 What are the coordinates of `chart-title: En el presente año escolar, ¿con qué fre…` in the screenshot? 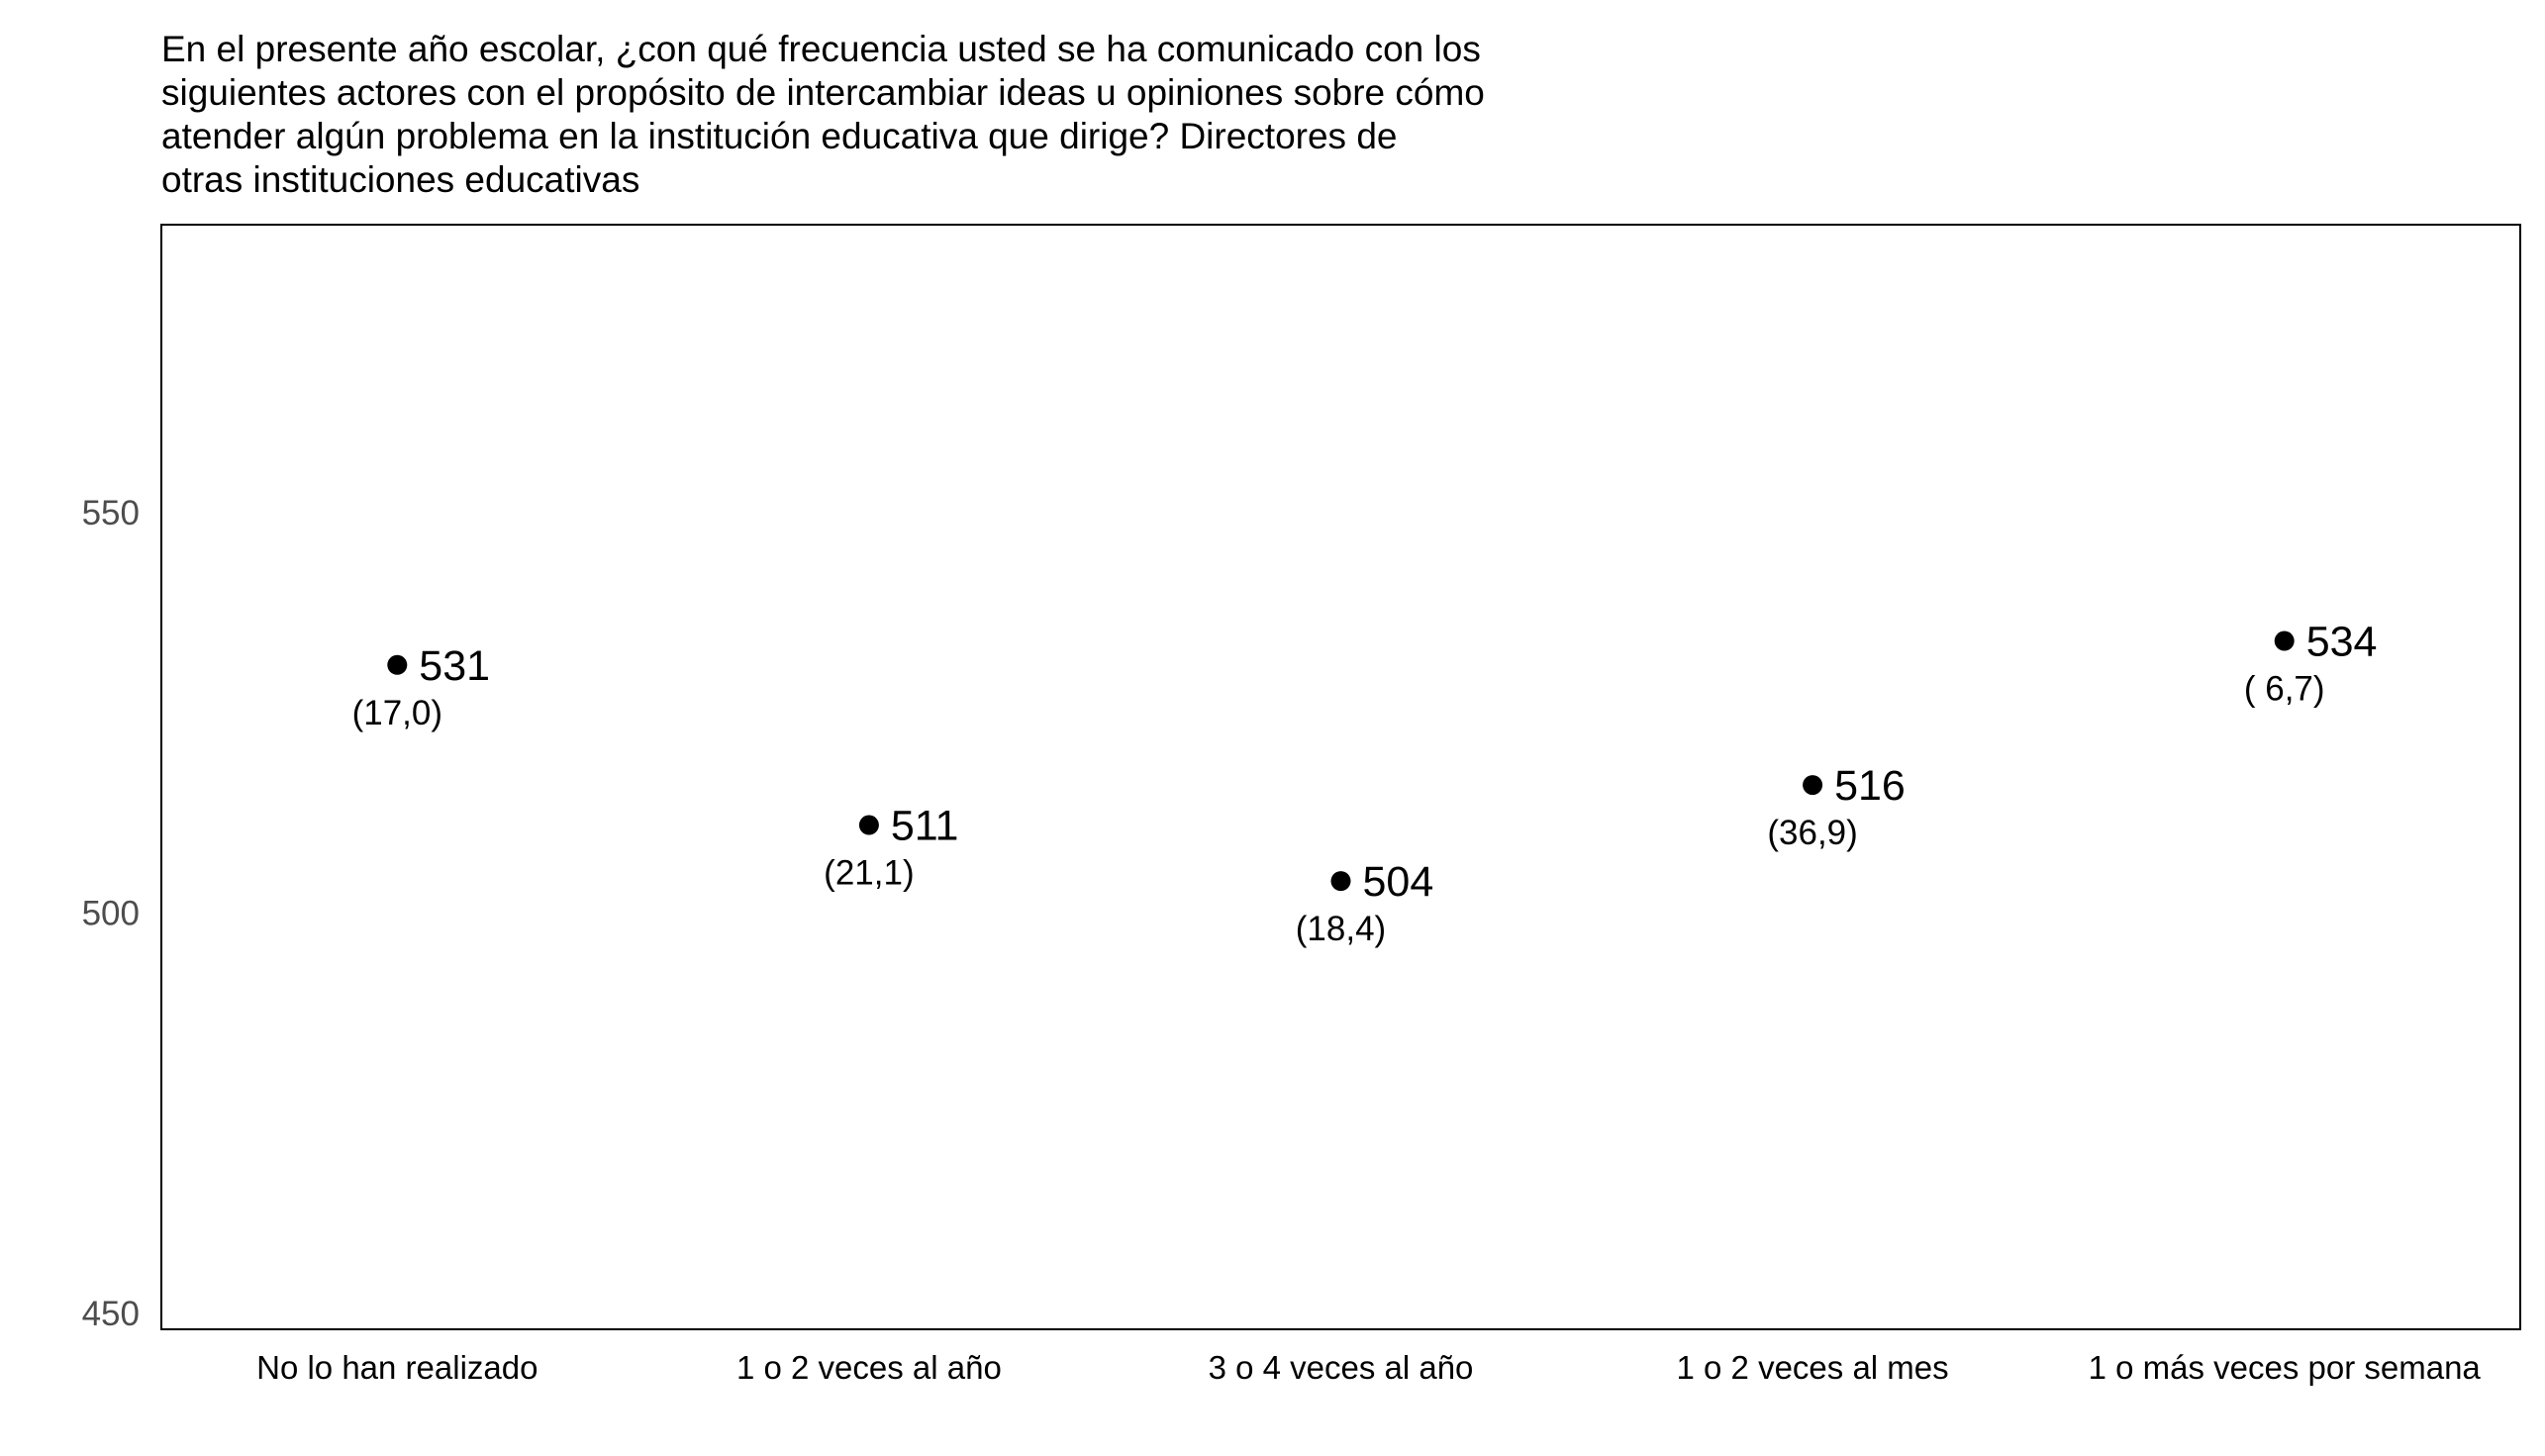 It's located at (823, 114).